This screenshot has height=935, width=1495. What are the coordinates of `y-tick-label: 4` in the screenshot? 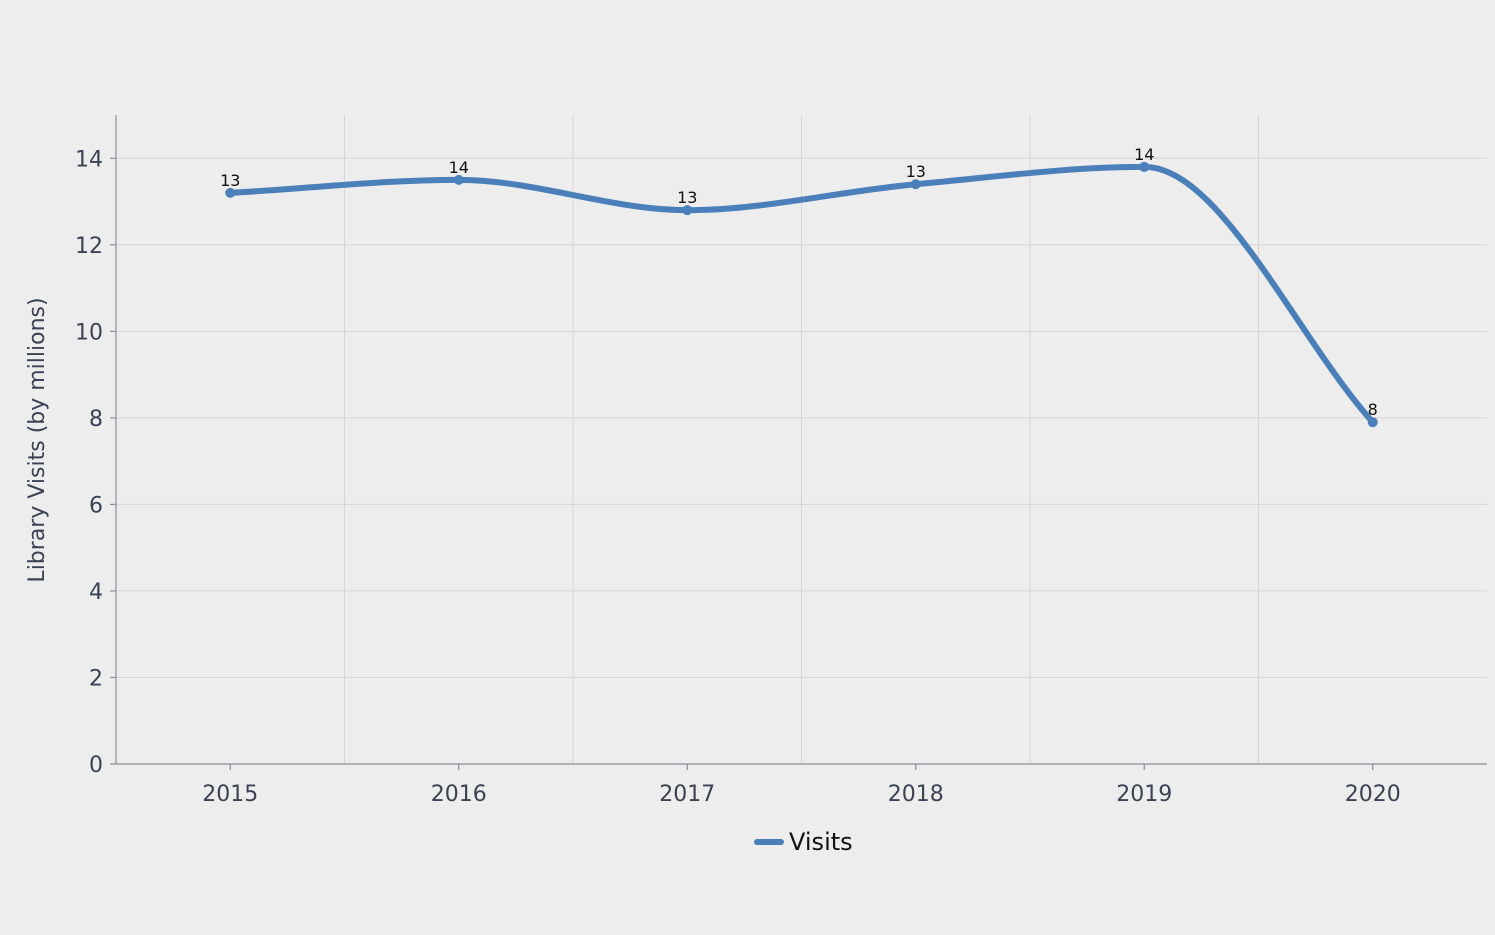 It's located at (96, 592).